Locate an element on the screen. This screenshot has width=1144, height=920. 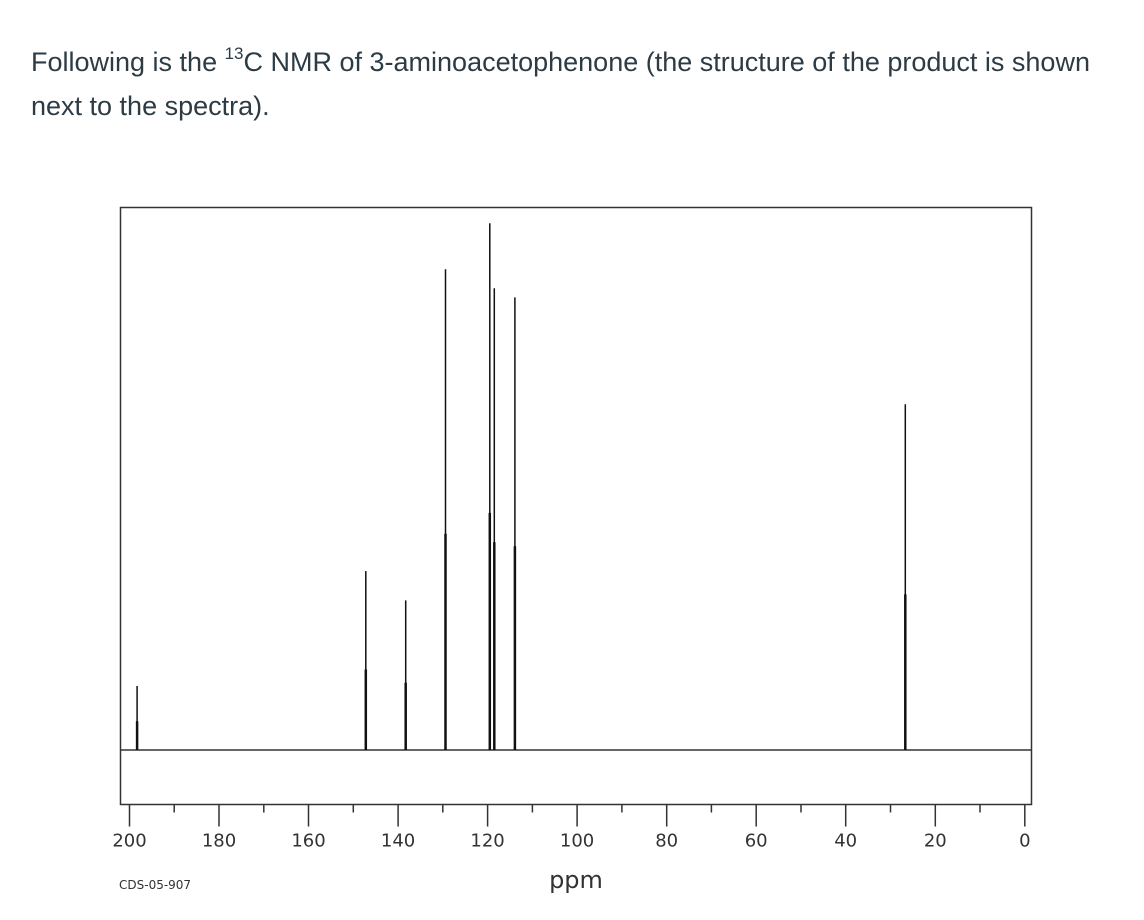
spectrum-code-label: CDS-05-907 is located at coordinates (155, 885).